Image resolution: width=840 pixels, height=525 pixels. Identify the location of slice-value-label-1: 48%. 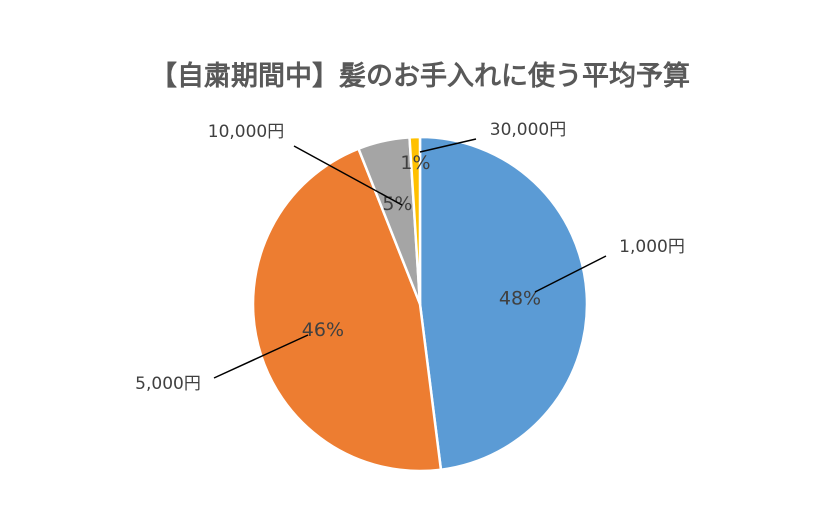
(520, 299).